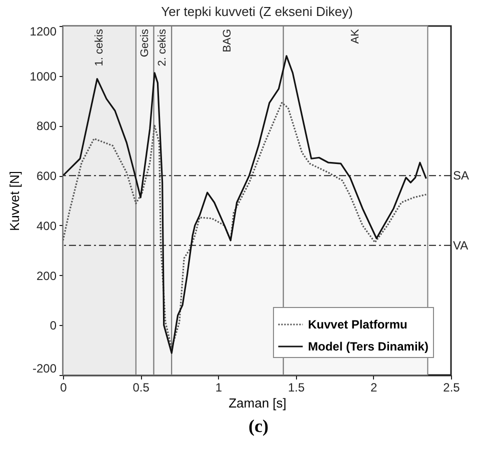  Describe the element at coordinates (356, 36) in the screenshot. I see `band-label: AK` at that location.